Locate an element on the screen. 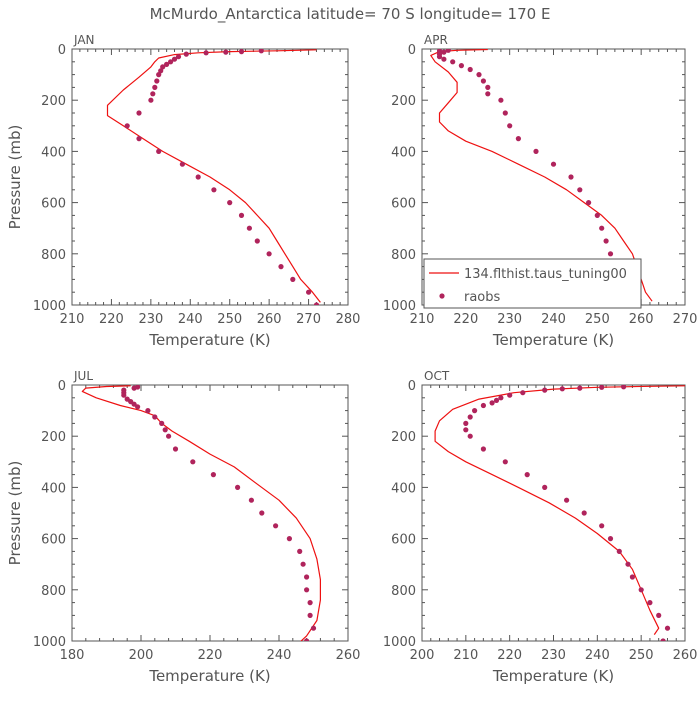 The image size is (700, 705). x-axis-label: Temperature (K) is located at coordinates (553, 676).